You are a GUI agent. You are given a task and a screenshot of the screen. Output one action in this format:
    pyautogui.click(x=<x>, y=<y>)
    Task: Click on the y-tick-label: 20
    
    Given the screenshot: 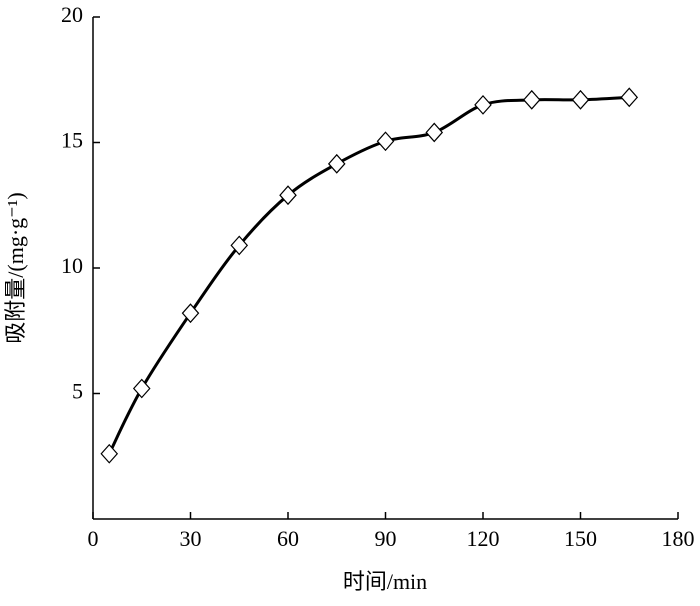 What is the action you would take?
    pyautogui.click(x=72, y=14)
    